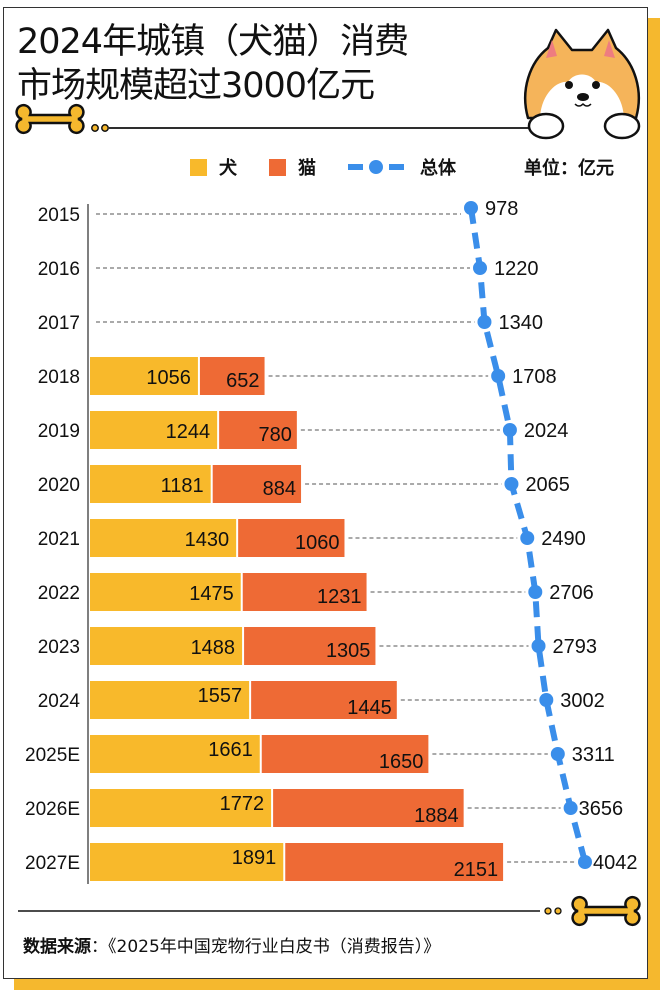 The height and width of the screenshot is (990, 660). Describe the element at coordinates (615, 863) in the screenshot. I see `data-label-total: 4042` at that location.